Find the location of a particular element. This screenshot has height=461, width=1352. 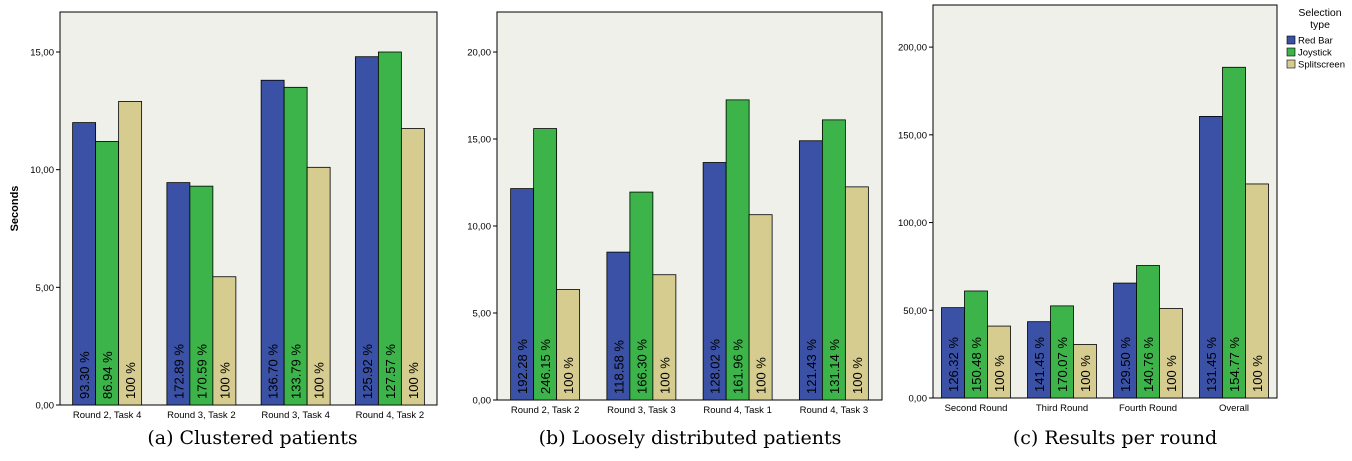

bar-data-label: 136.70 % is located at coordinates (273, 371).